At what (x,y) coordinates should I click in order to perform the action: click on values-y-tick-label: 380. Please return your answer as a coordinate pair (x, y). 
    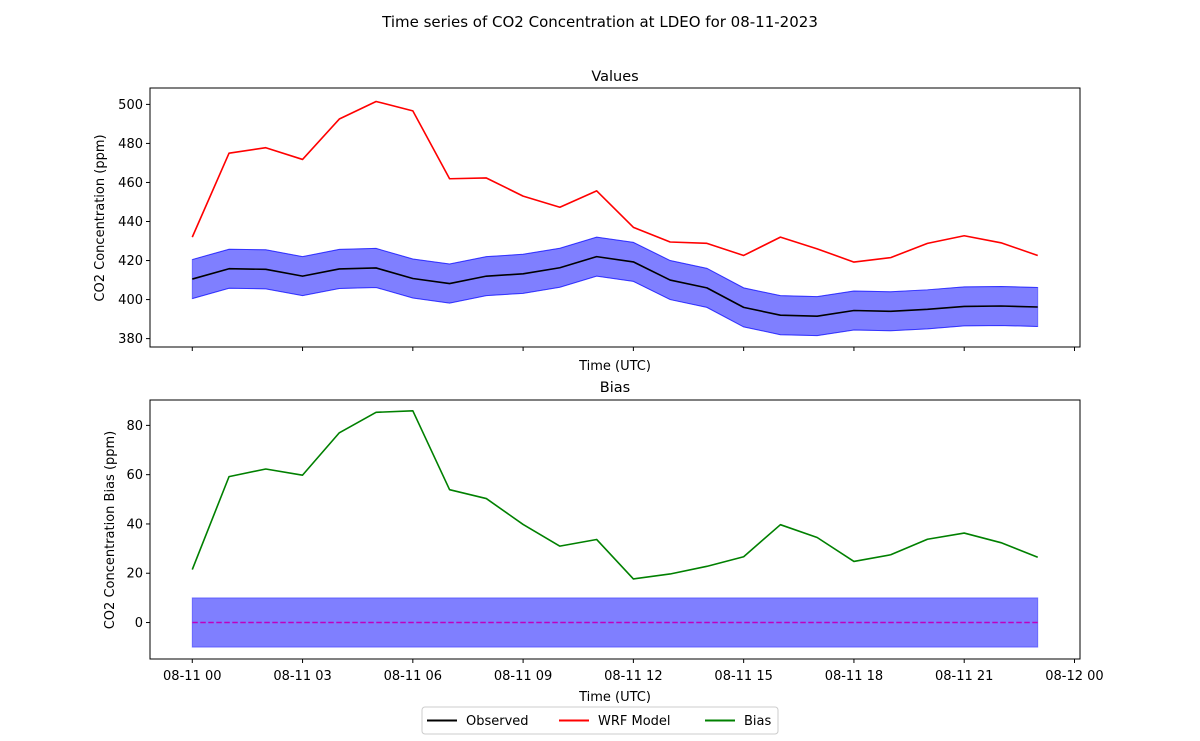
    Looking at the image, I should click on (130, 339).